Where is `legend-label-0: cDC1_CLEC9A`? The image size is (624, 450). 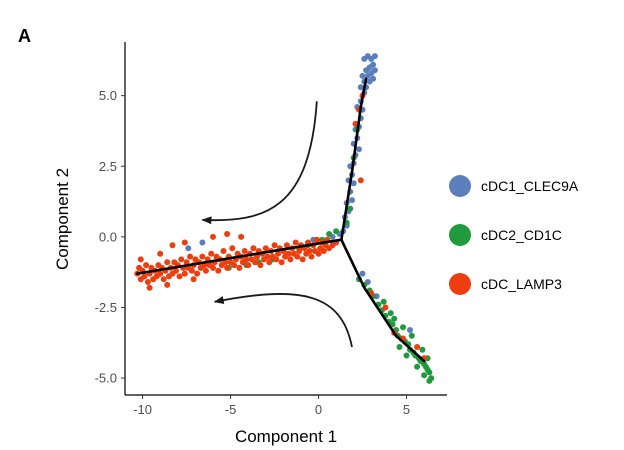
legend-label-0: cDC1_CLEC9A is located at coordinates (530, 186).